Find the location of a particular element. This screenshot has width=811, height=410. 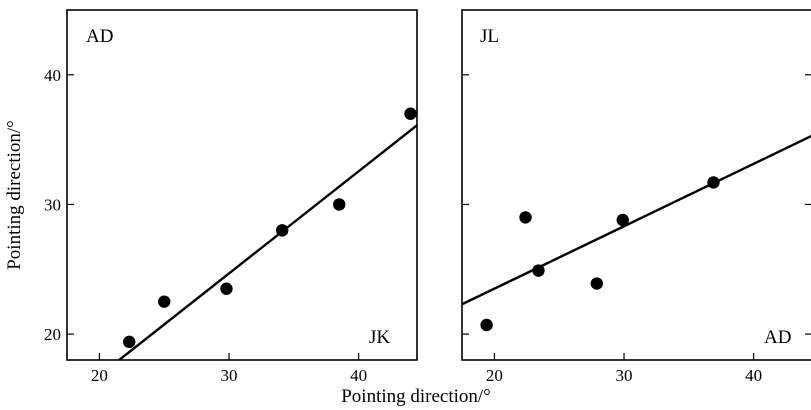

panel-right-corner-bottom-label: AD is located at coordinates (777, 337).